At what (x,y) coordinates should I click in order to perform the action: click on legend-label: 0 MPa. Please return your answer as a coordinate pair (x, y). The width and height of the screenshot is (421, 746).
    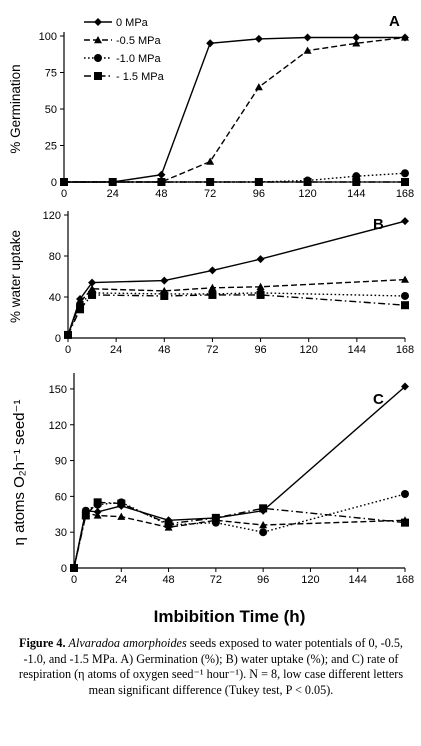
    Looking at the image, I should click on (132, 23).